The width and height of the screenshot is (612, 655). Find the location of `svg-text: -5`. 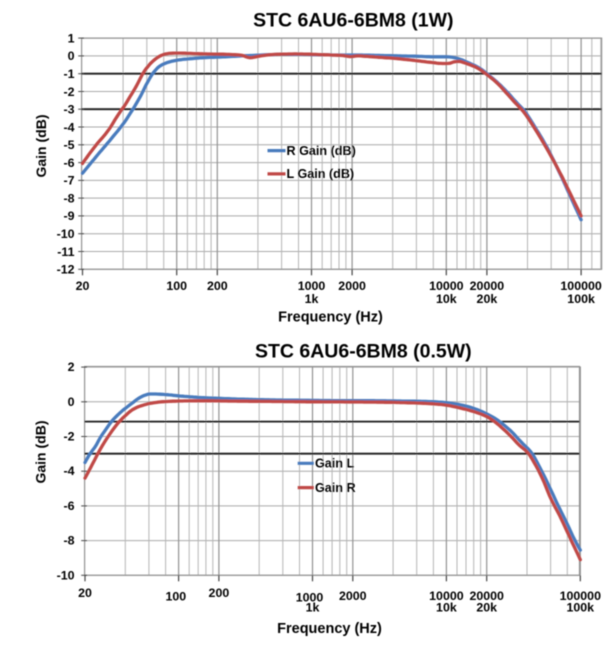

svg-text: -5 is located at coordinates (68, 145).